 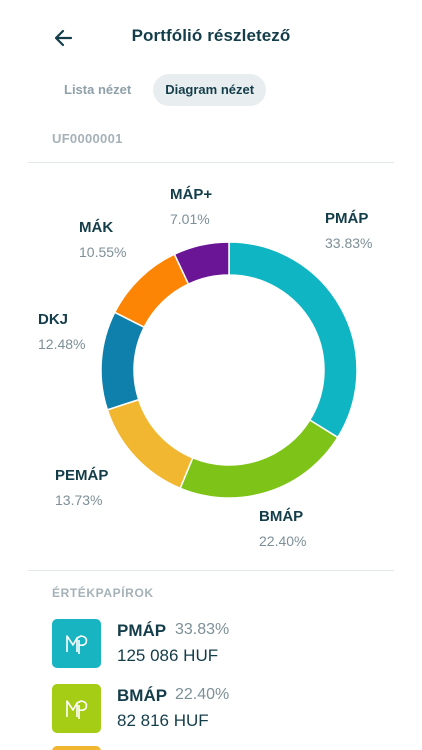 What do you see at coordinates (283, 528) in the screenshot?
I see `chart-label-bmap: BMÁP 22.40%` at bounding box center [283, 528].